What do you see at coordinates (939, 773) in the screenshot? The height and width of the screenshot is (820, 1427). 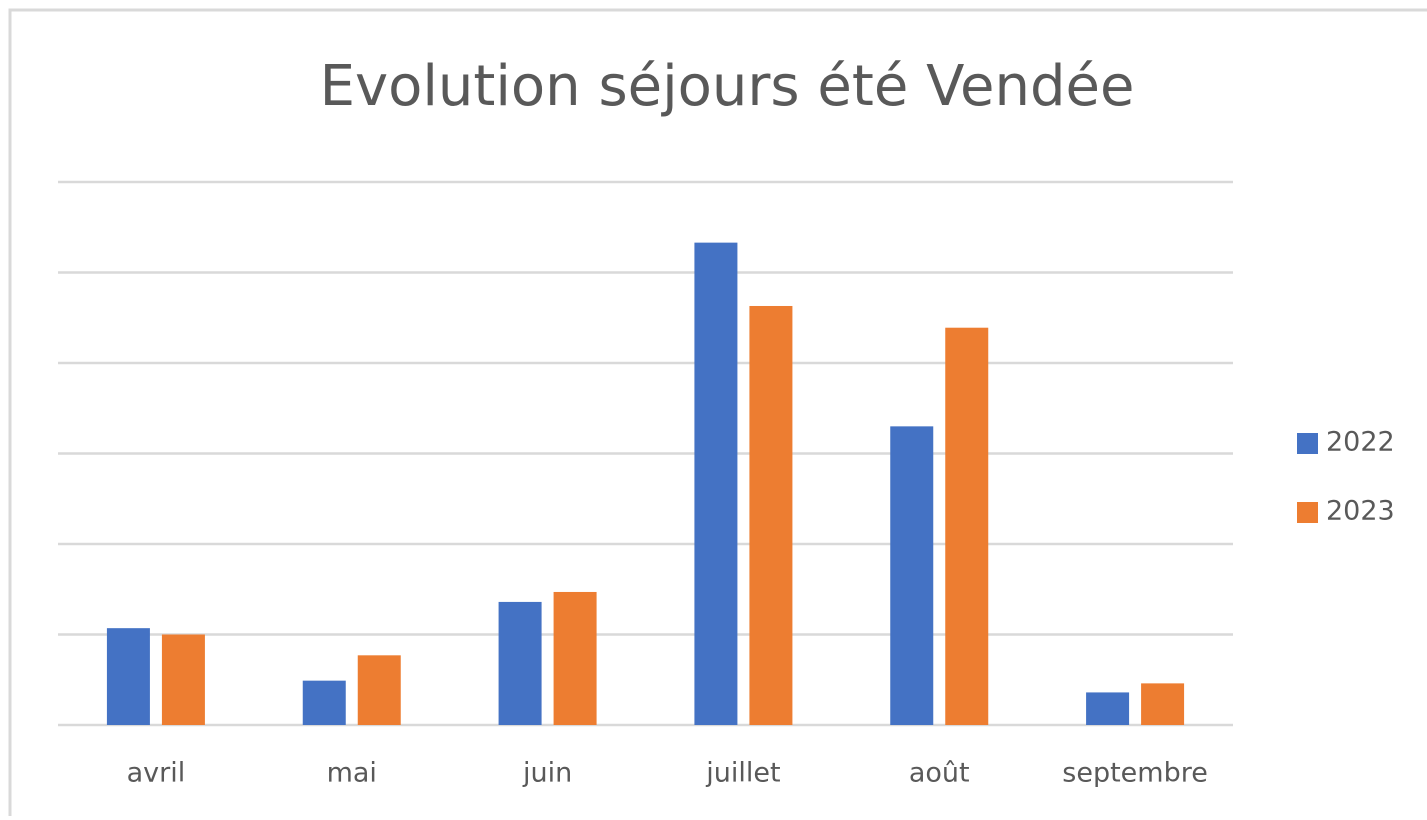 I see `x-tick-label: août` at bounding box center [939, 773].